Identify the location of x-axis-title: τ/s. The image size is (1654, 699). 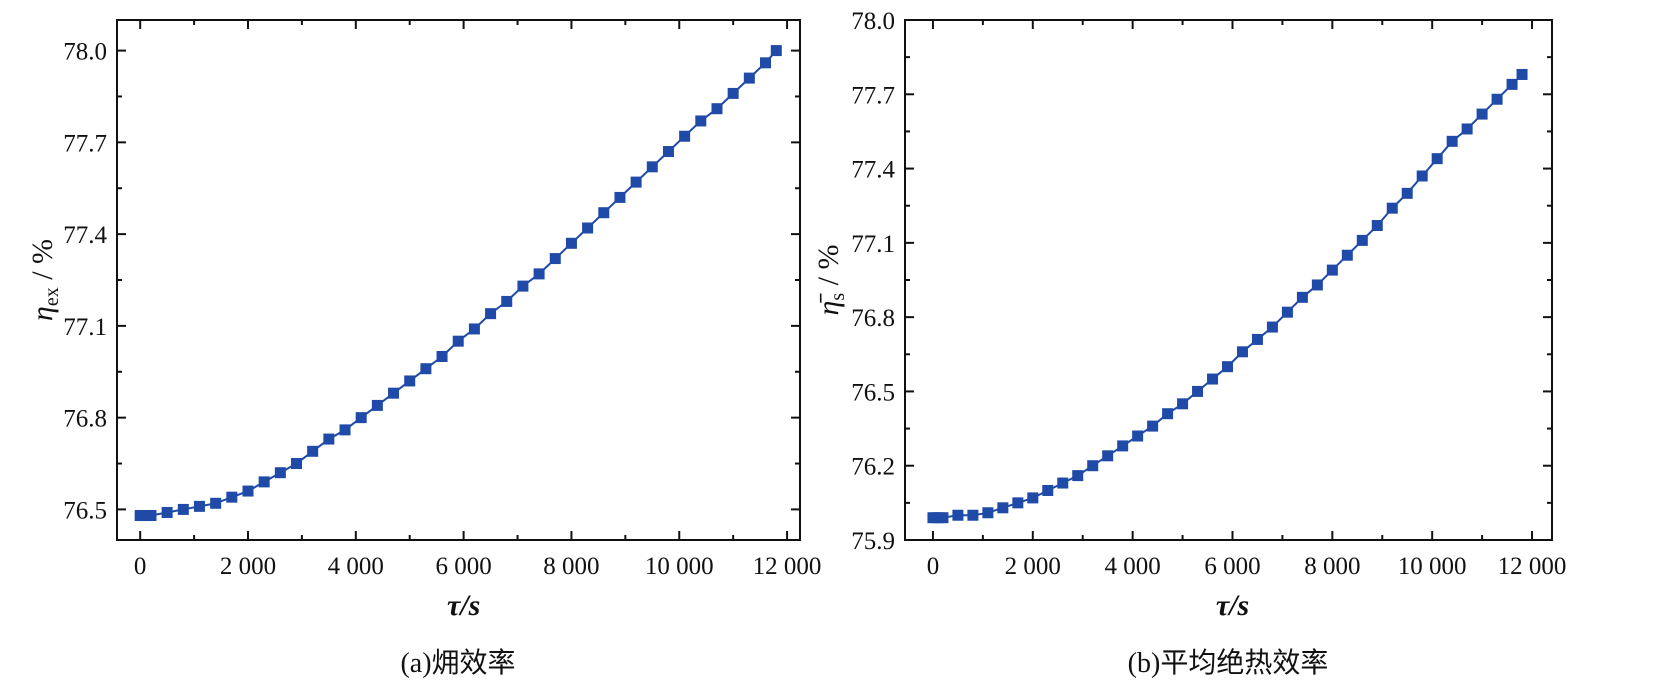
(1232, 605).